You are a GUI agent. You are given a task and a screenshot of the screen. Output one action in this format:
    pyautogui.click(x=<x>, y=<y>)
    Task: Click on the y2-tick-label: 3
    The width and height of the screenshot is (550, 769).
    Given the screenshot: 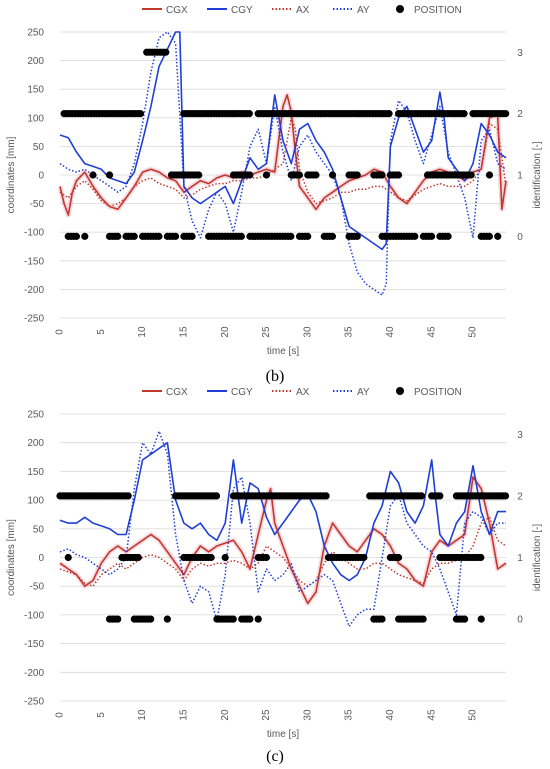 What is the action you would take?
    pyautogui.click(x=520, y=435)
    